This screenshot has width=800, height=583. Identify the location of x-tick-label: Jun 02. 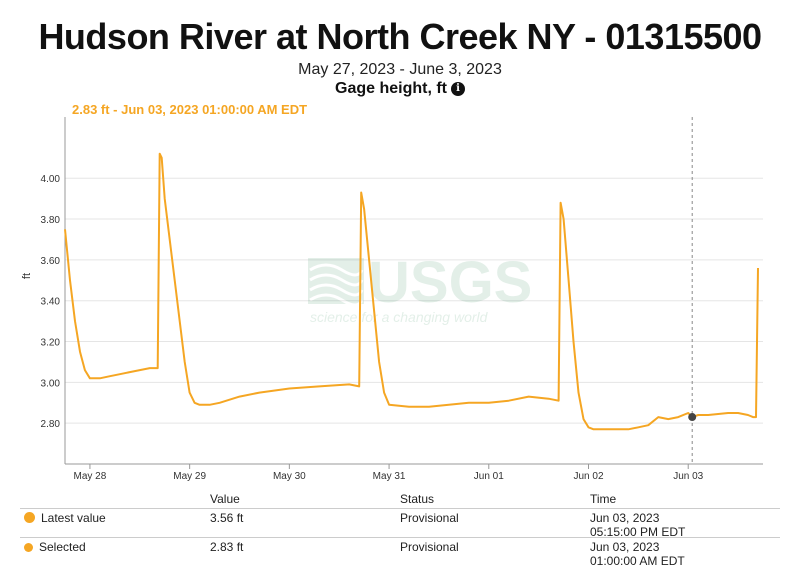
(588, 476).